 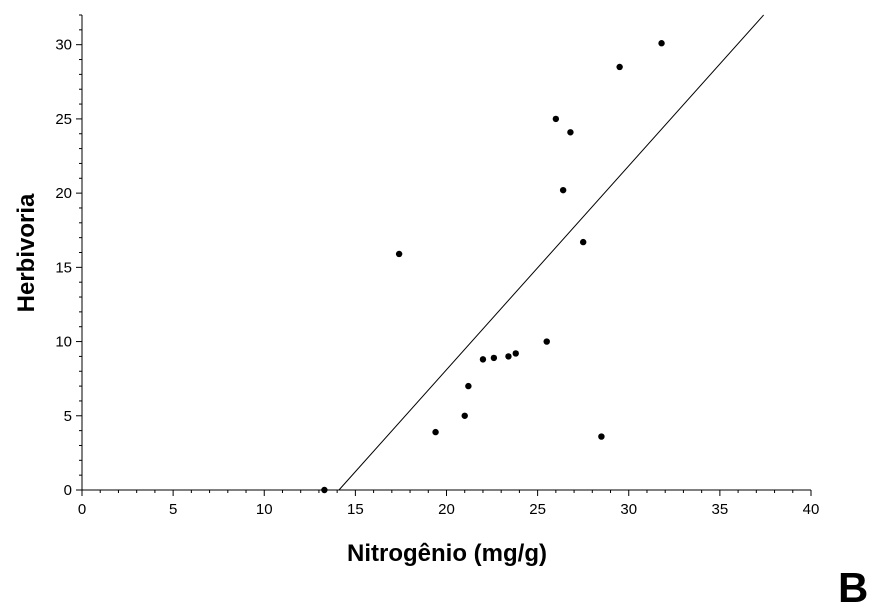 What do you see at coordinates (82, 509) in the screenshot?
I see `x-tick-label: 0` at bounding box center [82, 509].